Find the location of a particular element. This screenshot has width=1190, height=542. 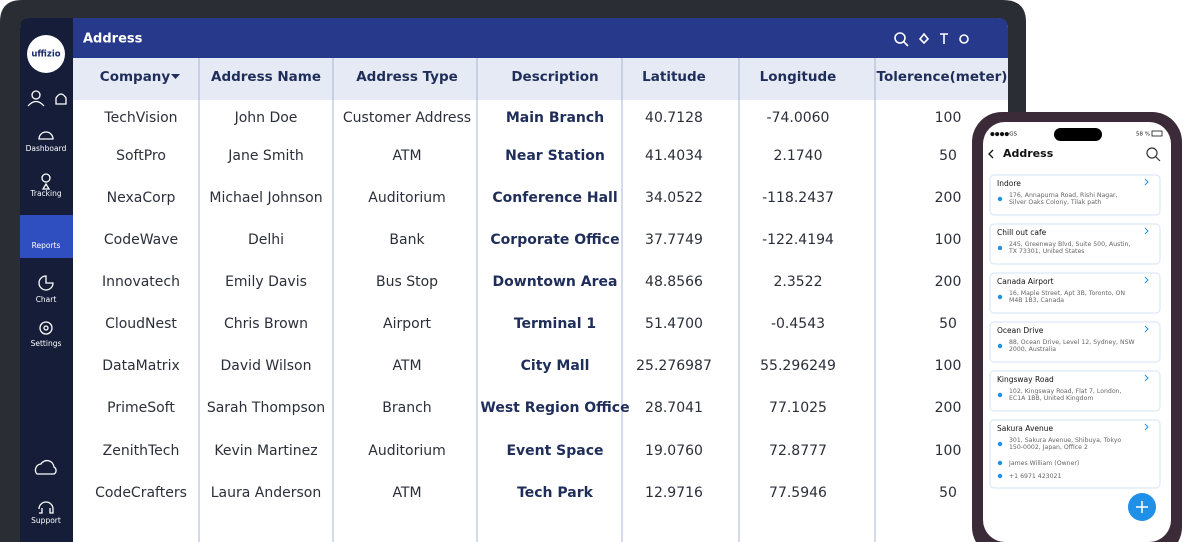

column-header: Latitude is located at coordinates (674, 77).